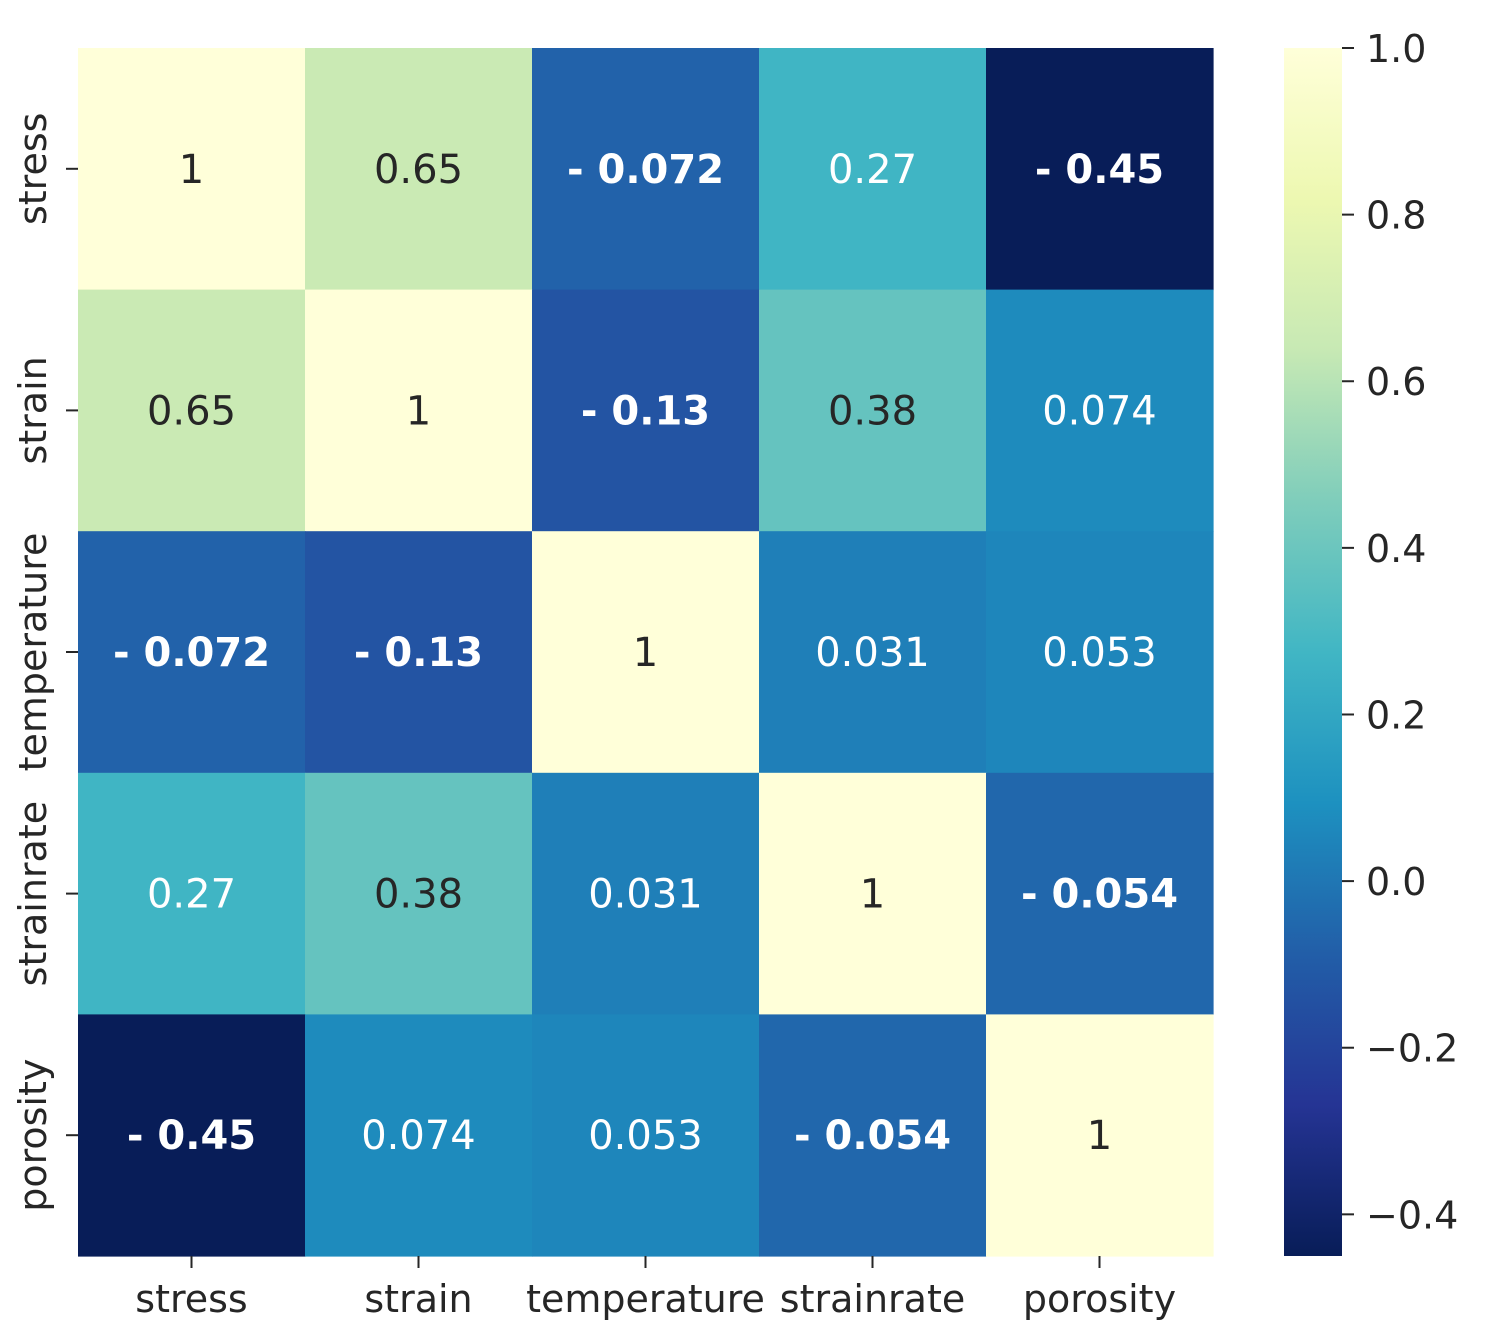 The width and height of the screenshot is (1488, 1344). I want to click on y-tick-label-porosity: porosity, so click(33, 1135).